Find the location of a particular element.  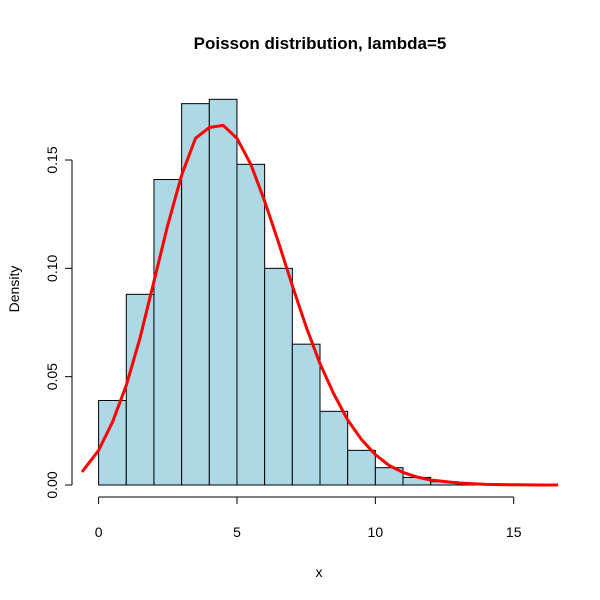

x-tick-label-15: 15 is located at coordinates (514, 532).